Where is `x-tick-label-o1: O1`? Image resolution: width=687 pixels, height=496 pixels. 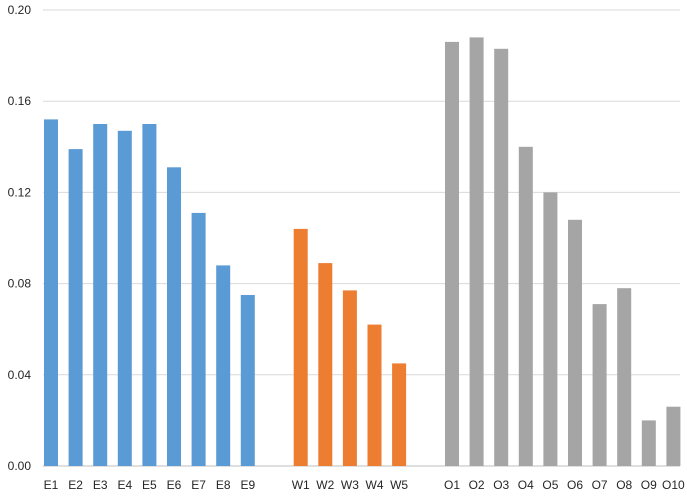
x-tick-label-o1: O1 is located at coordinates (452, 485).